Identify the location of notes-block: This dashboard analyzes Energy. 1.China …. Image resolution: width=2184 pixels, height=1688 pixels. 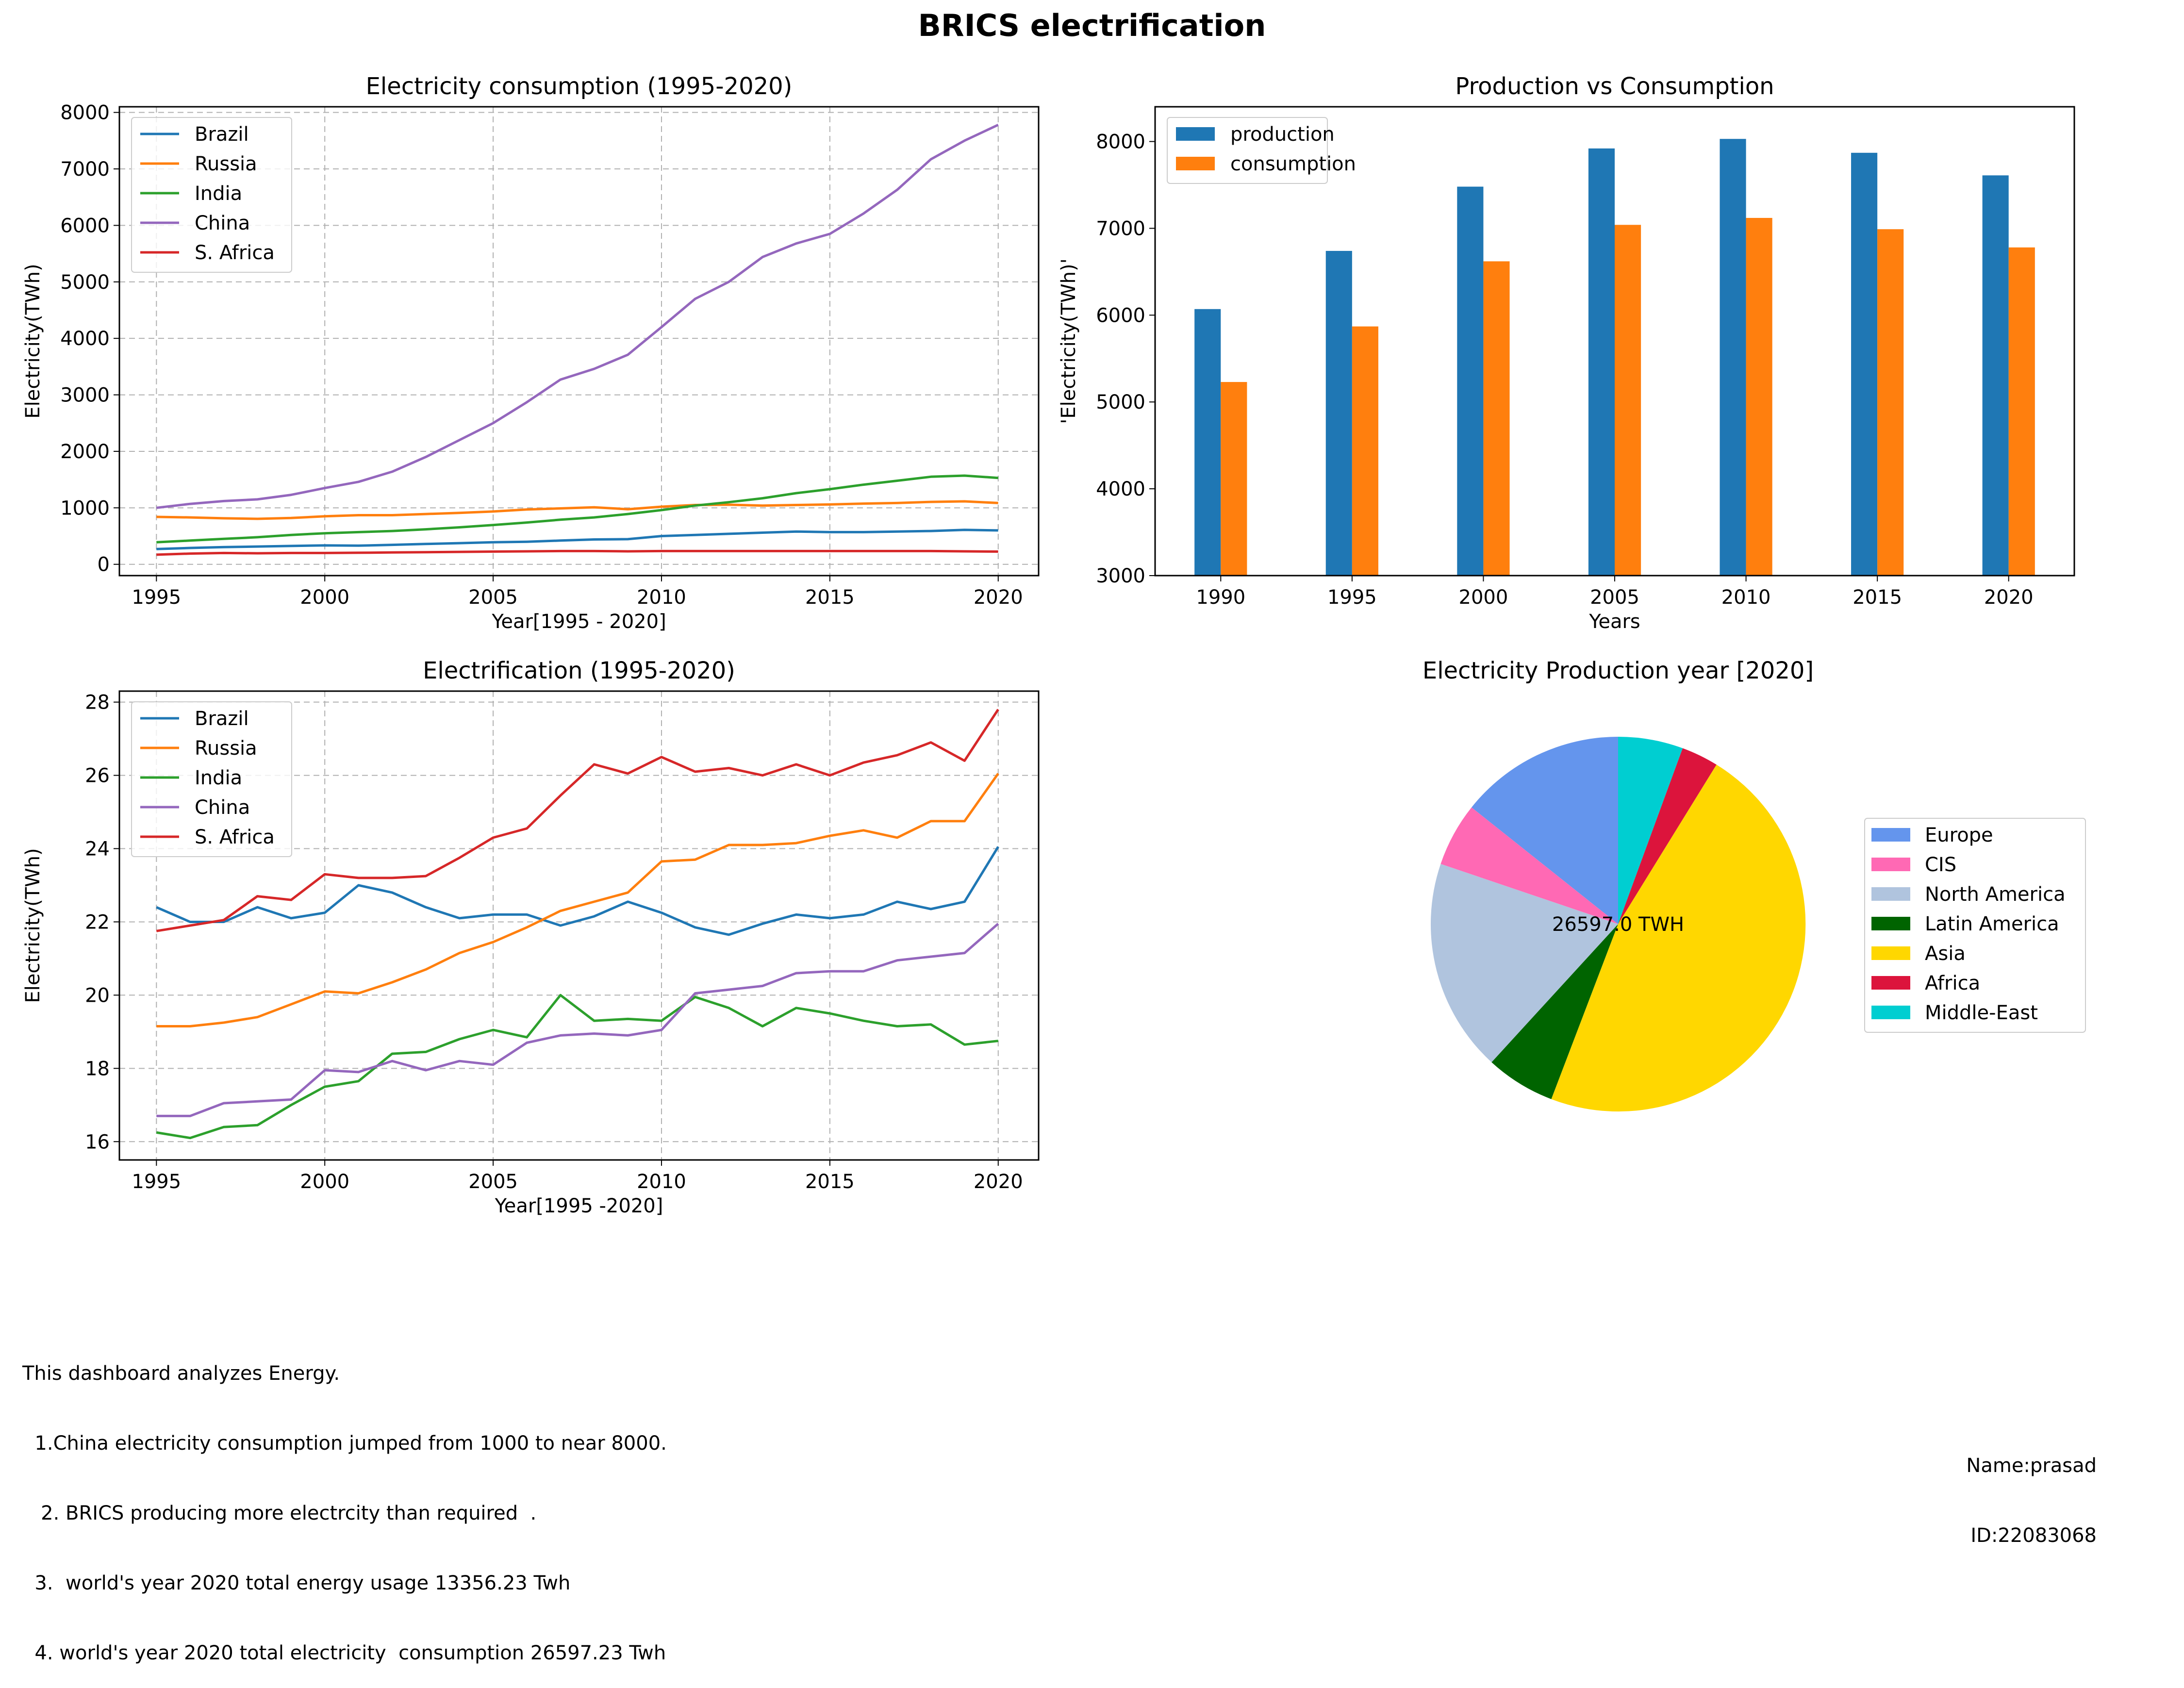
(344, 1501).